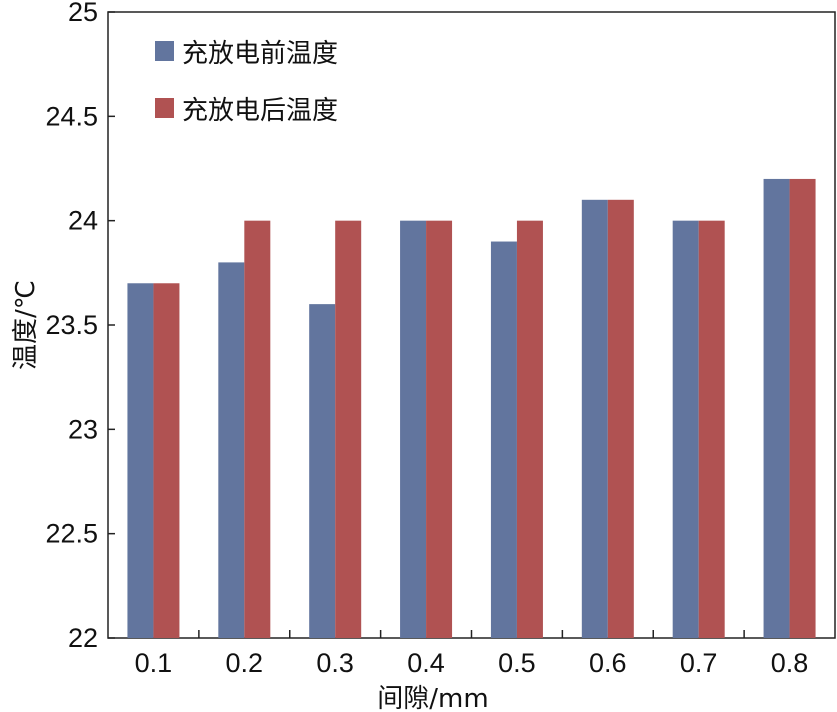 The image size is (837, 712). I want to click on x-tick-label: 0.3, so click(335, 663).